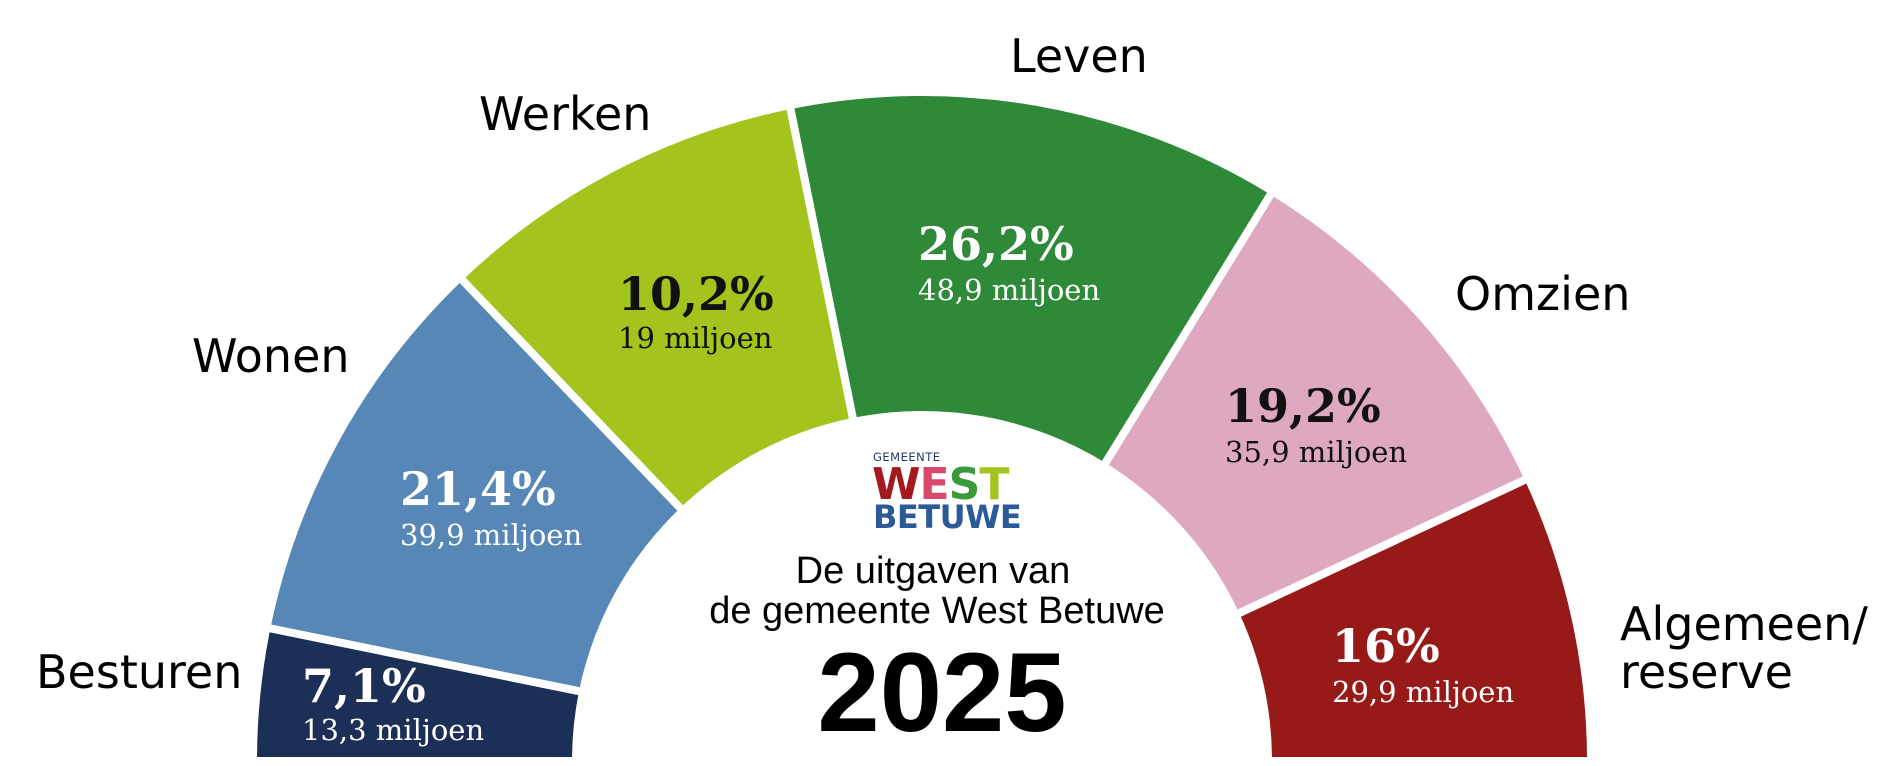 This screenshot has width=1901, height=766. What do you see at coordinates (907, 457) in the screenshot?
I see `logo-gemeente-text: GEMEENTE` at bounding box center [907, 457].